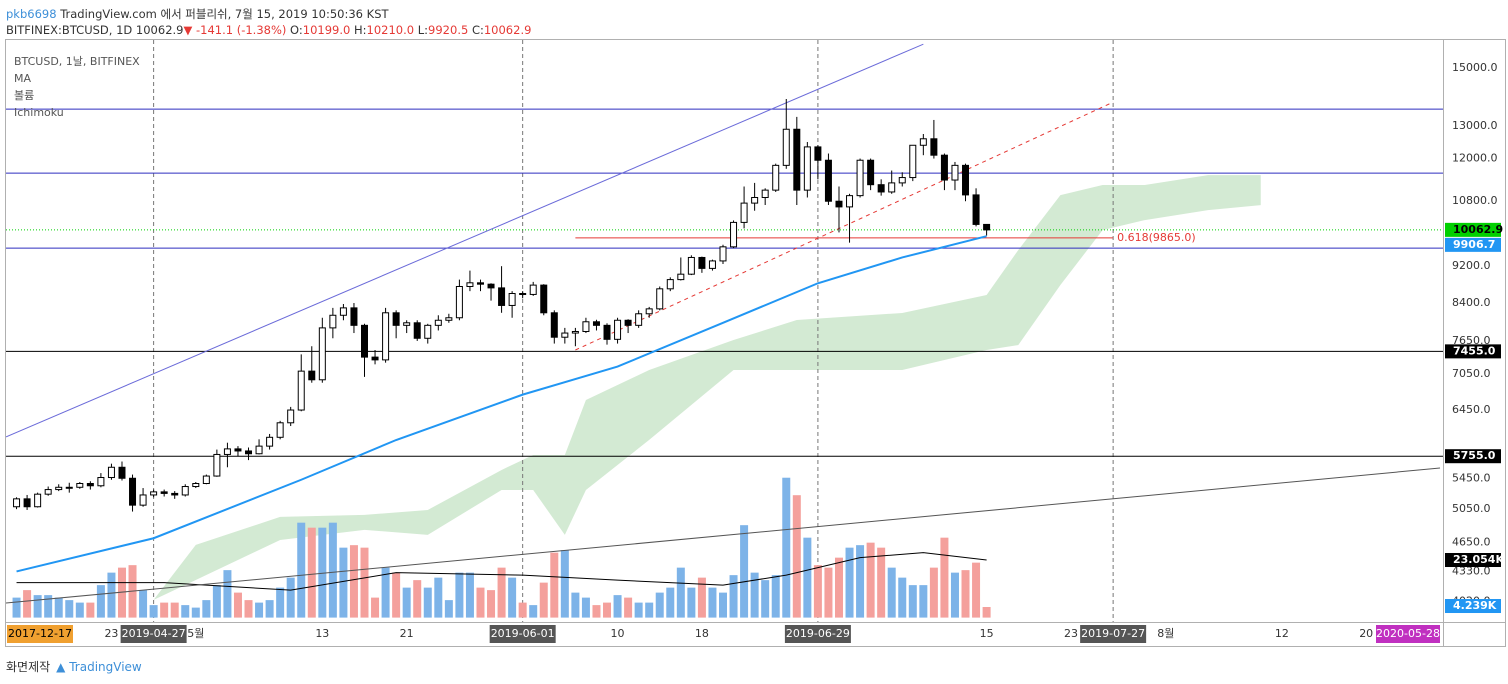  I want to click on last-price-label-box, so click(1473, 229).